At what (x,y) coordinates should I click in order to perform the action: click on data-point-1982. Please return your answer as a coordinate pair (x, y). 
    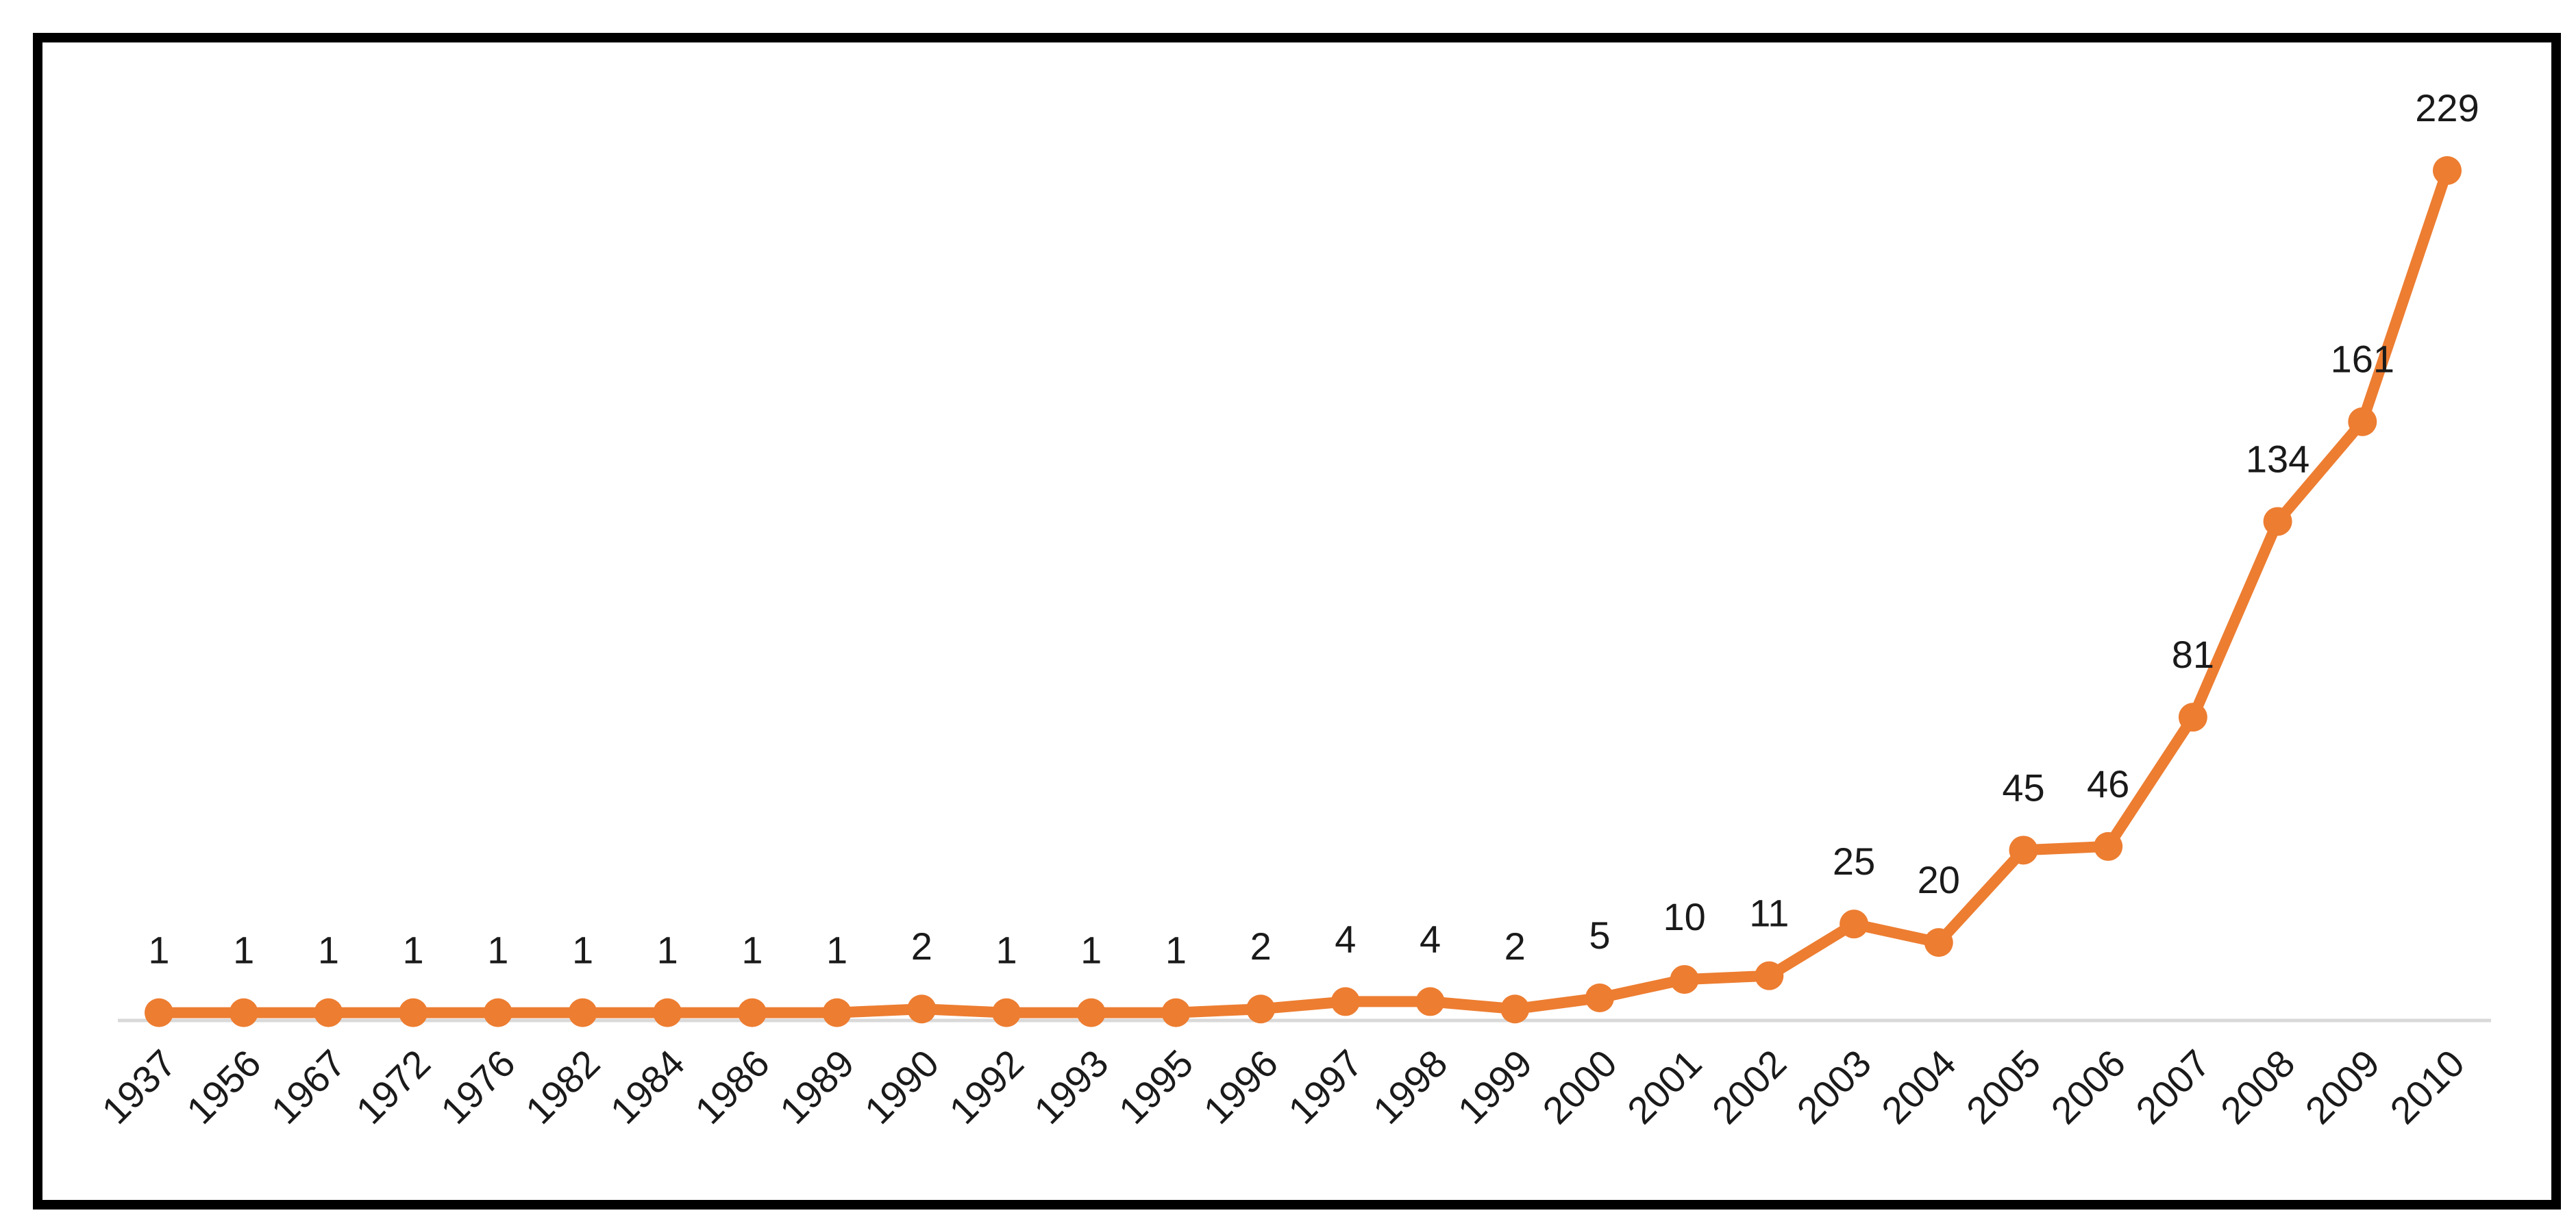
    Looking at the image, I should click on (582, 1012).